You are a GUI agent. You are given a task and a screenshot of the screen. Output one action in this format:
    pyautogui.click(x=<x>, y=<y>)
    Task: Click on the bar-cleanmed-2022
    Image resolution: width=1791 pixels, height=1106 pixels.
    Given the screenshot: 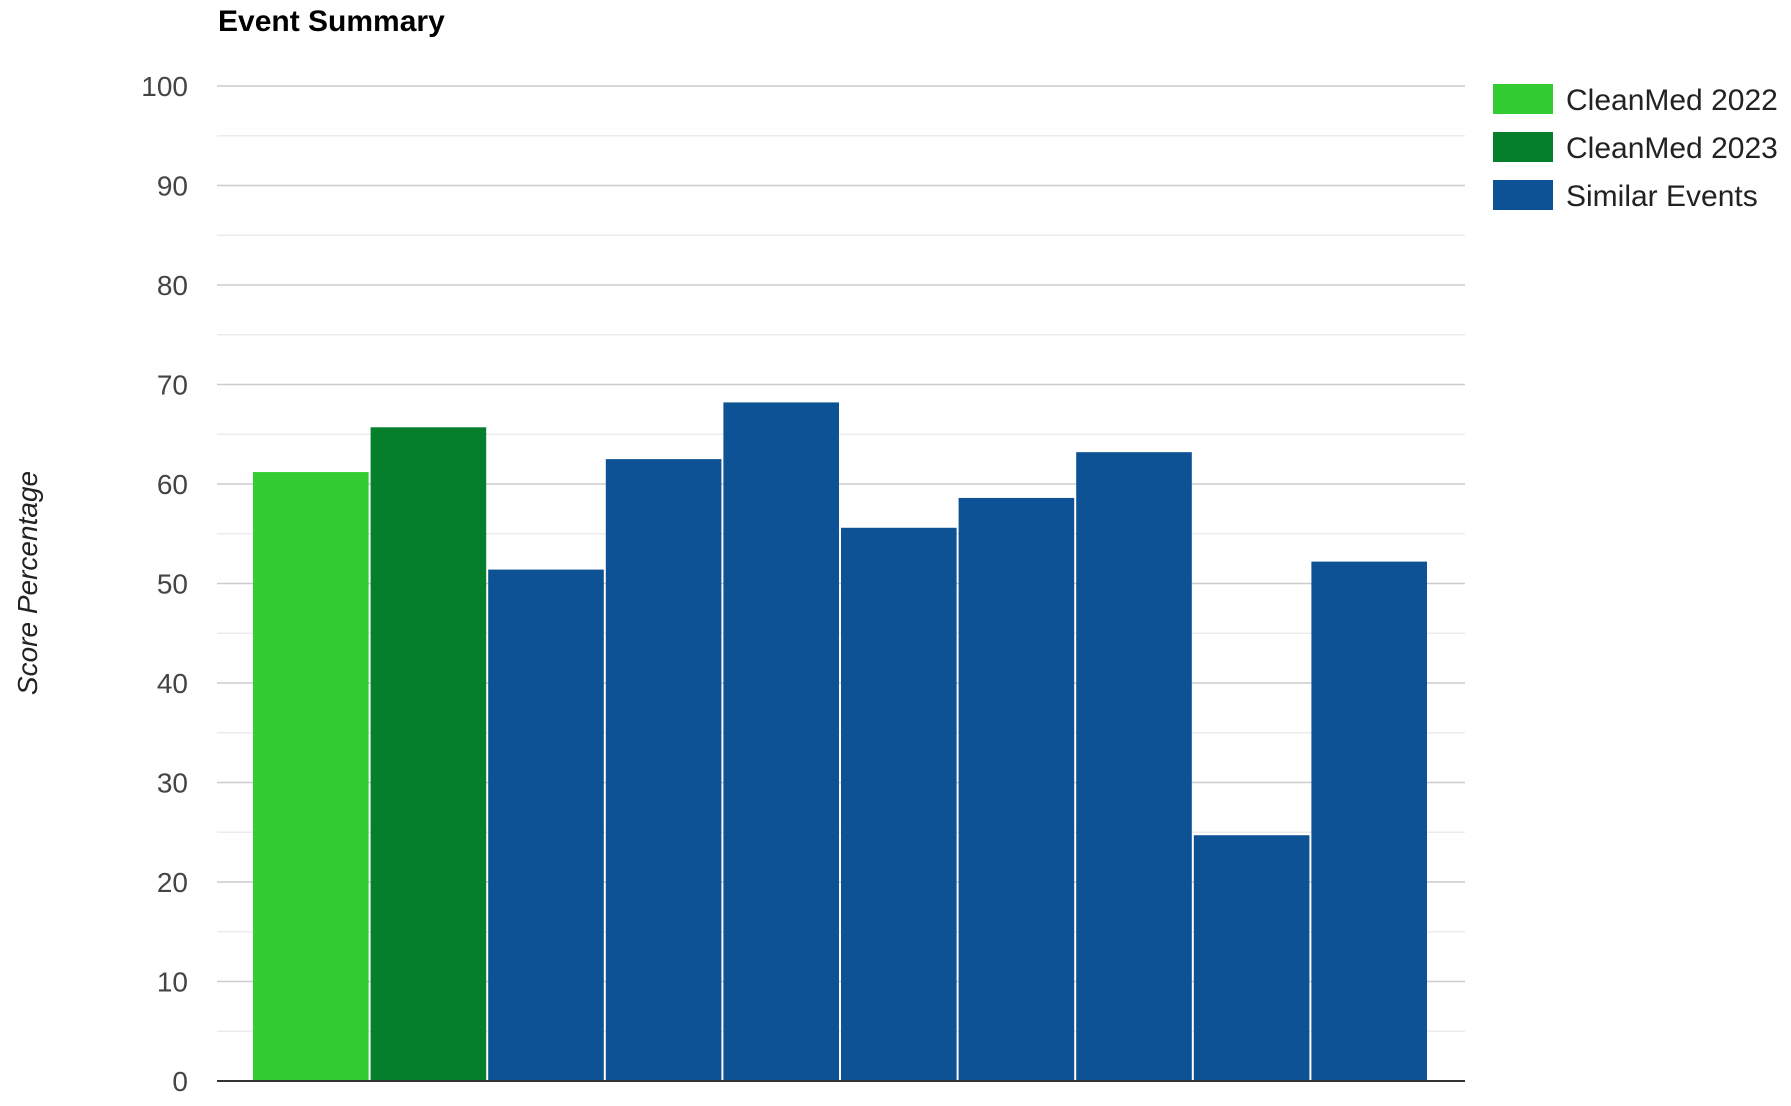 What is the action you would take?
    pyautogui.click(x=311, y=776)
    